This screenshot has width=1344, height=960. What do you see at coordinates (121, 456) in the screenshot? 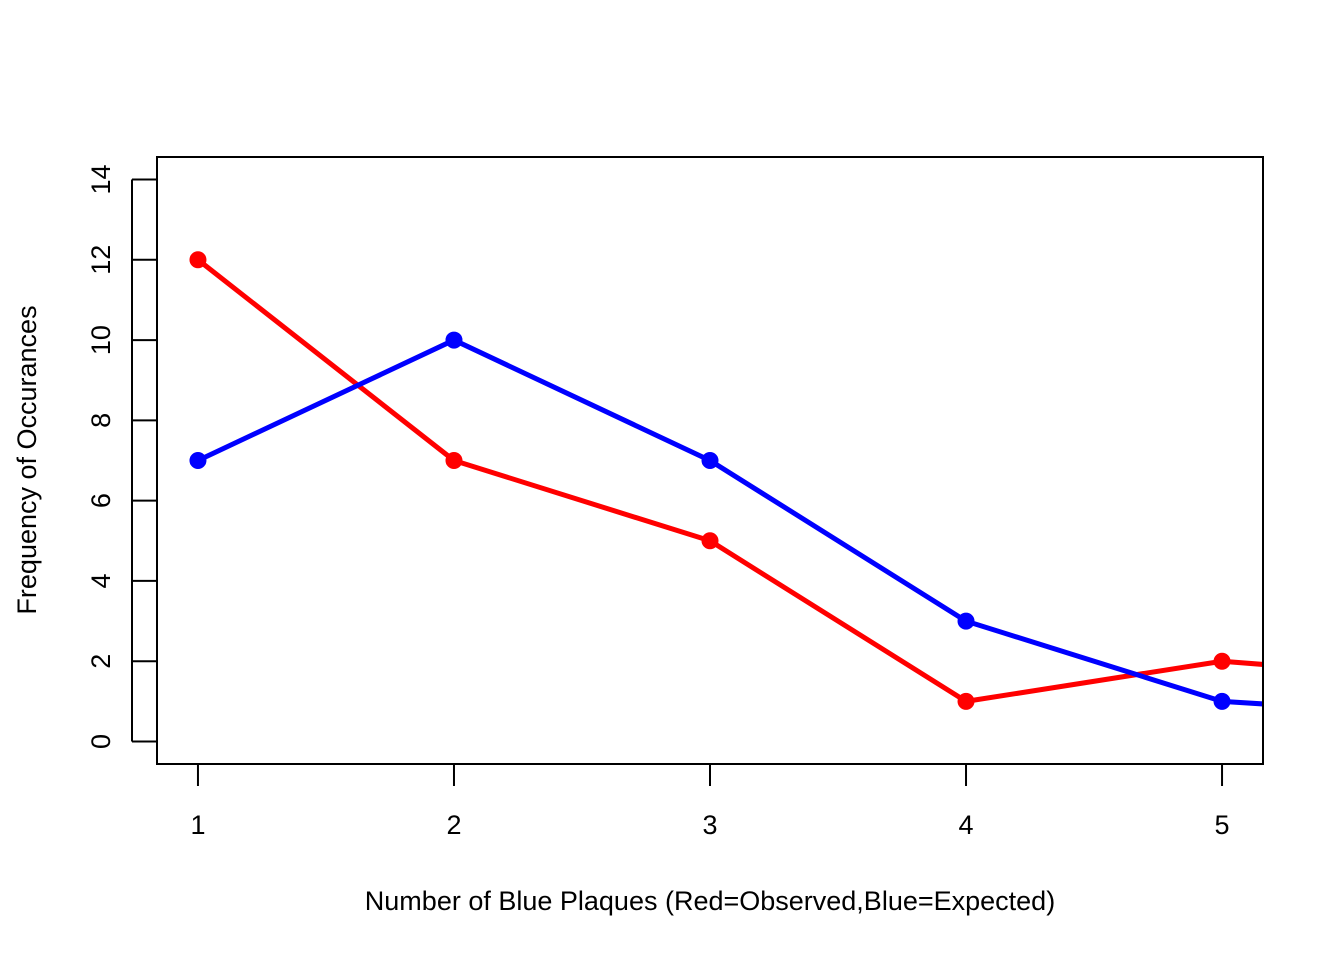
I see `y-axis: 0 2 4 6 8 10 12 14` at bounding box center [121, 456].